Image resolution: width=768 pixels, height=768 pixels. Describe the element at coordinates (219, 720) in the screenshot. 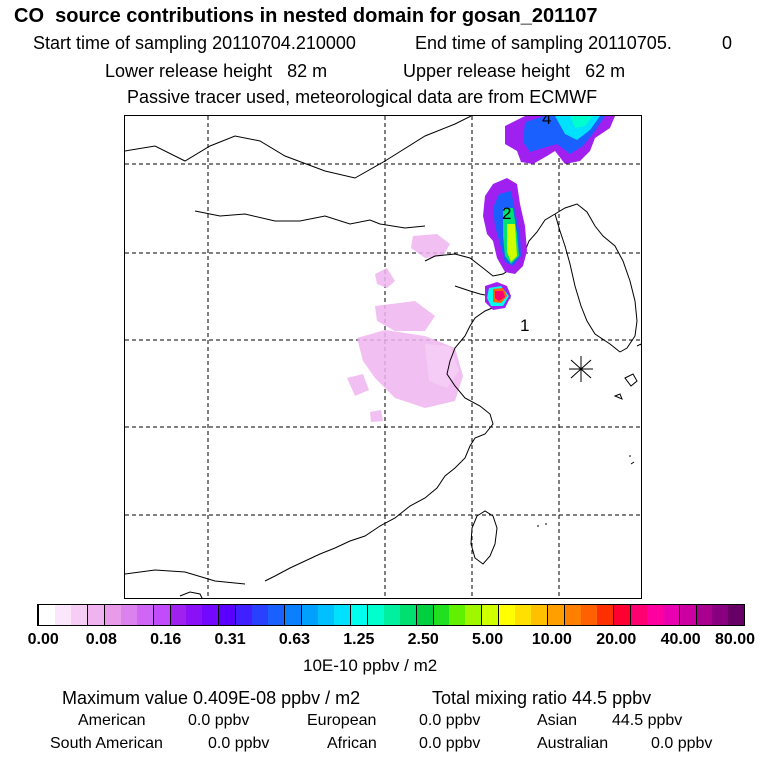

I see `american-value: 0.0 ppbv` at that location.